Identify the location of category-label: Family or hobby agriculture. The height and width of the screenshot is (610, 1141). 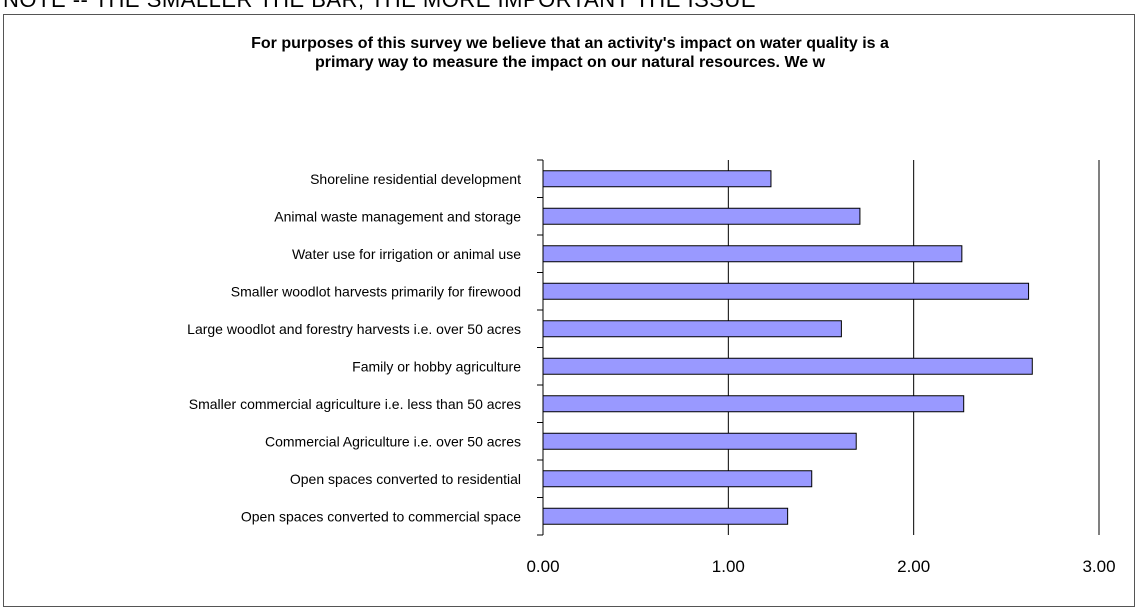
(436, 366).